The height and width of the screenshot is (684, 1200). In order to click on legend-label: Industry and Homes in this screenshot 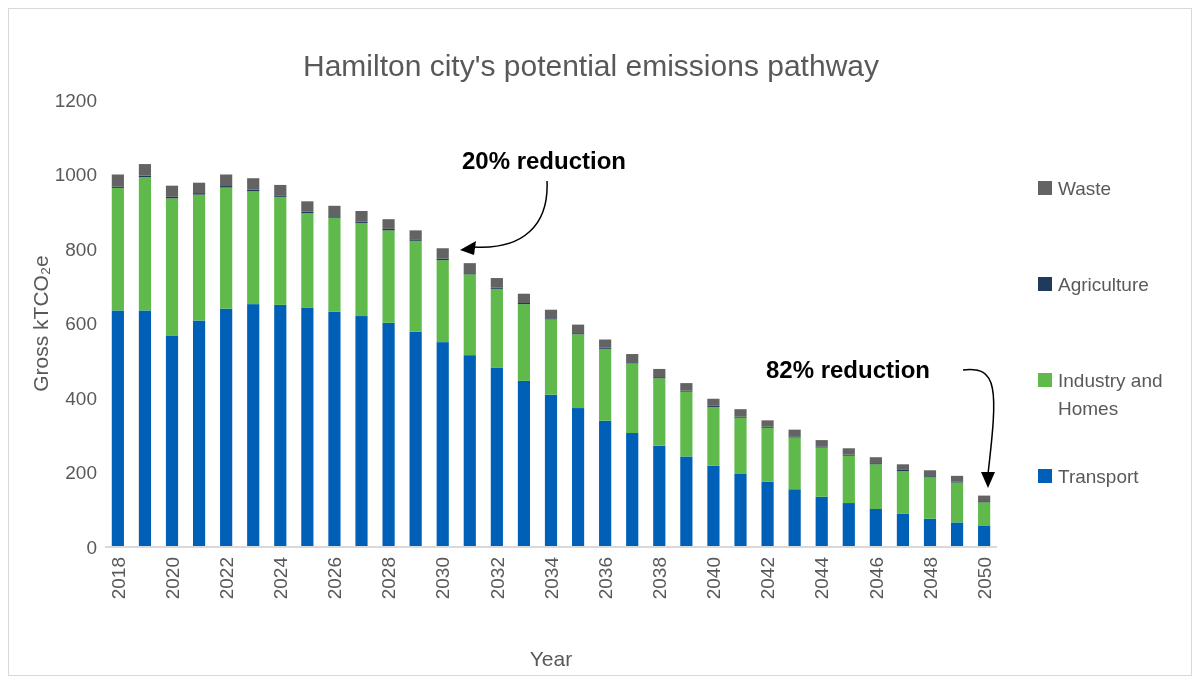, I will do `click(1110, 394)`.